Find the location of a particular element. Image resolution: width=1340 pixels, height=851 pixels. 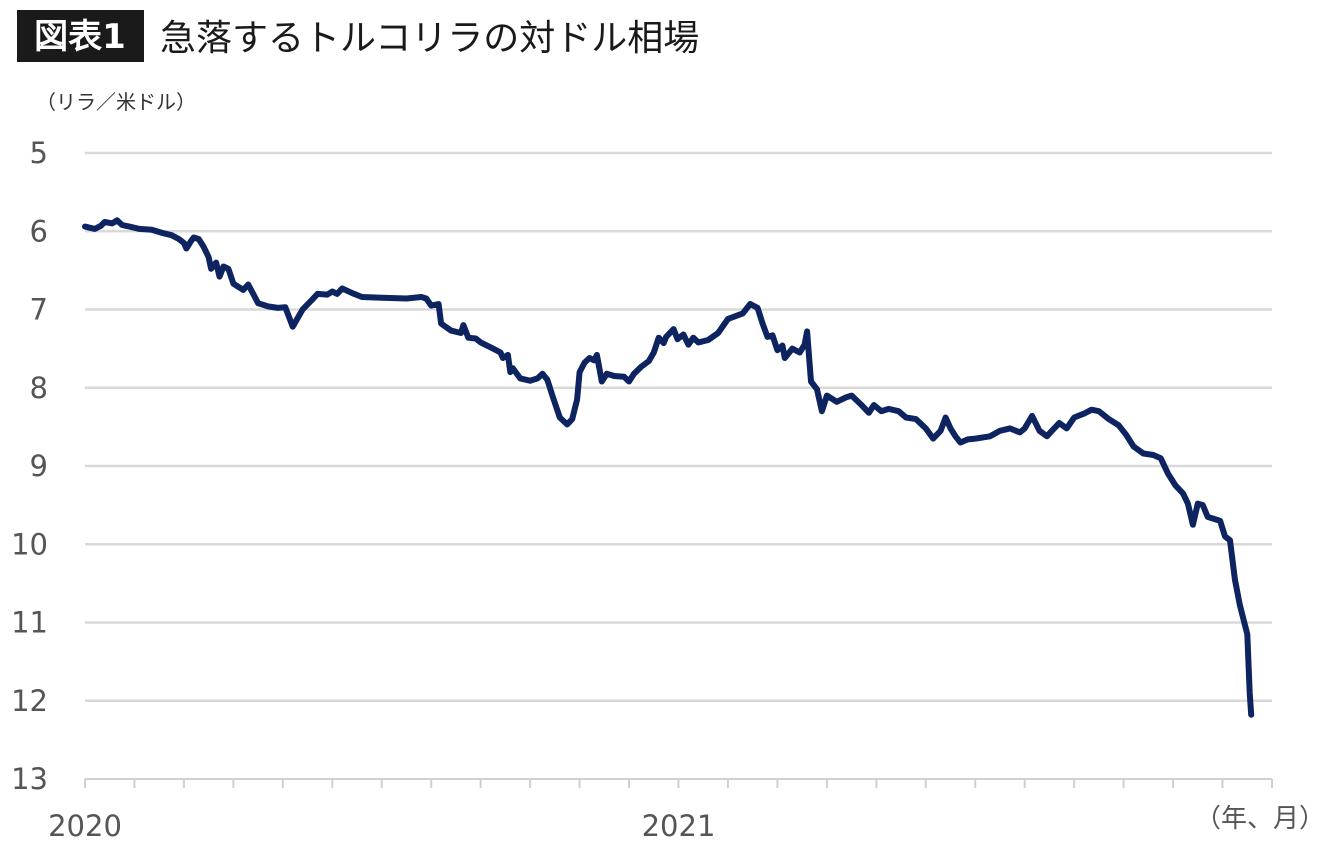

y-tick-label: 11 is located at coordinates (29, 623).